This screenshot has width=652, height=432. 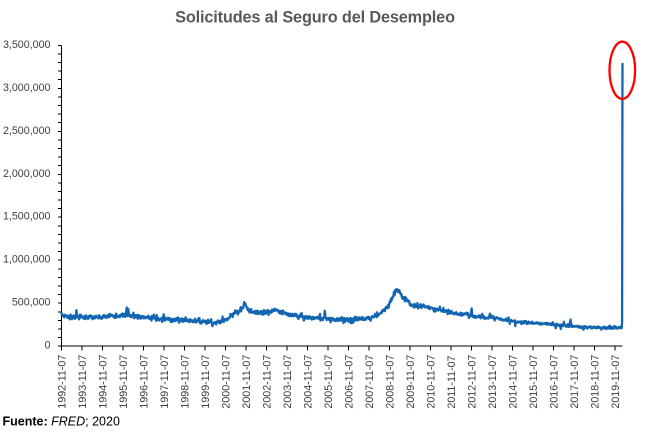 I want to click on svg-text: 2009-11-07, so click(x=411, y=382).